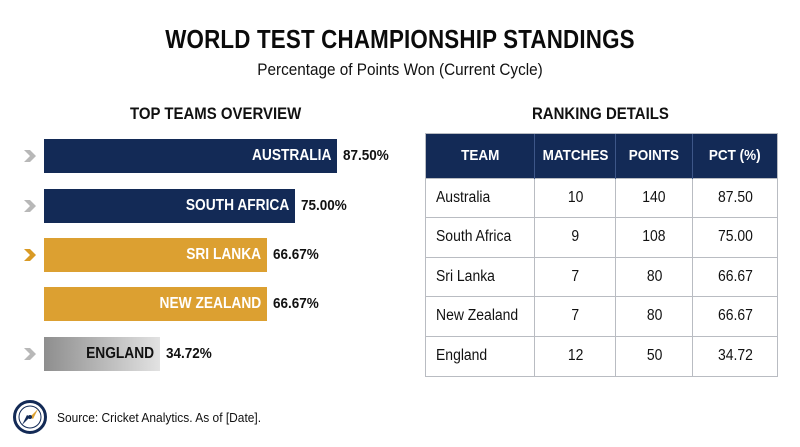 This screenshot has height=447, width=800. Describe the element at coordinates (159, 417) in the screenshot. I see `source-note: Source: Cricket Analytics. As of [Date].` at that location.